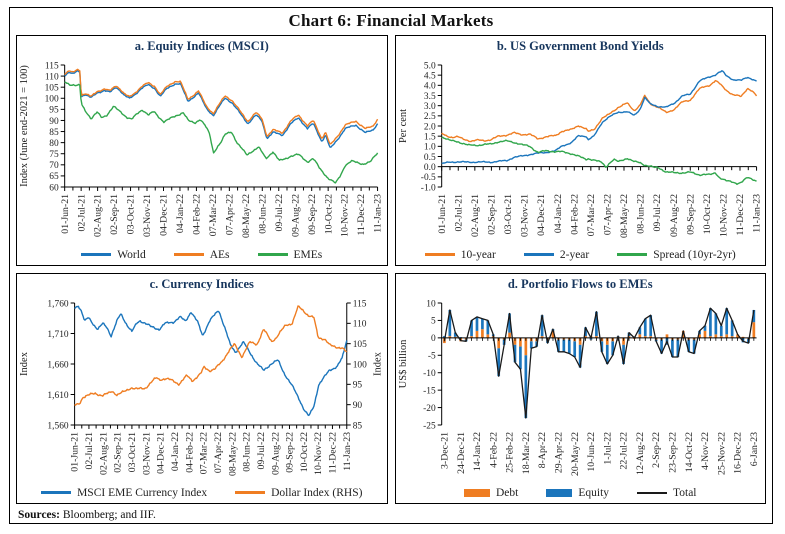  I want to click on debt-swatch, so click(477, 492).